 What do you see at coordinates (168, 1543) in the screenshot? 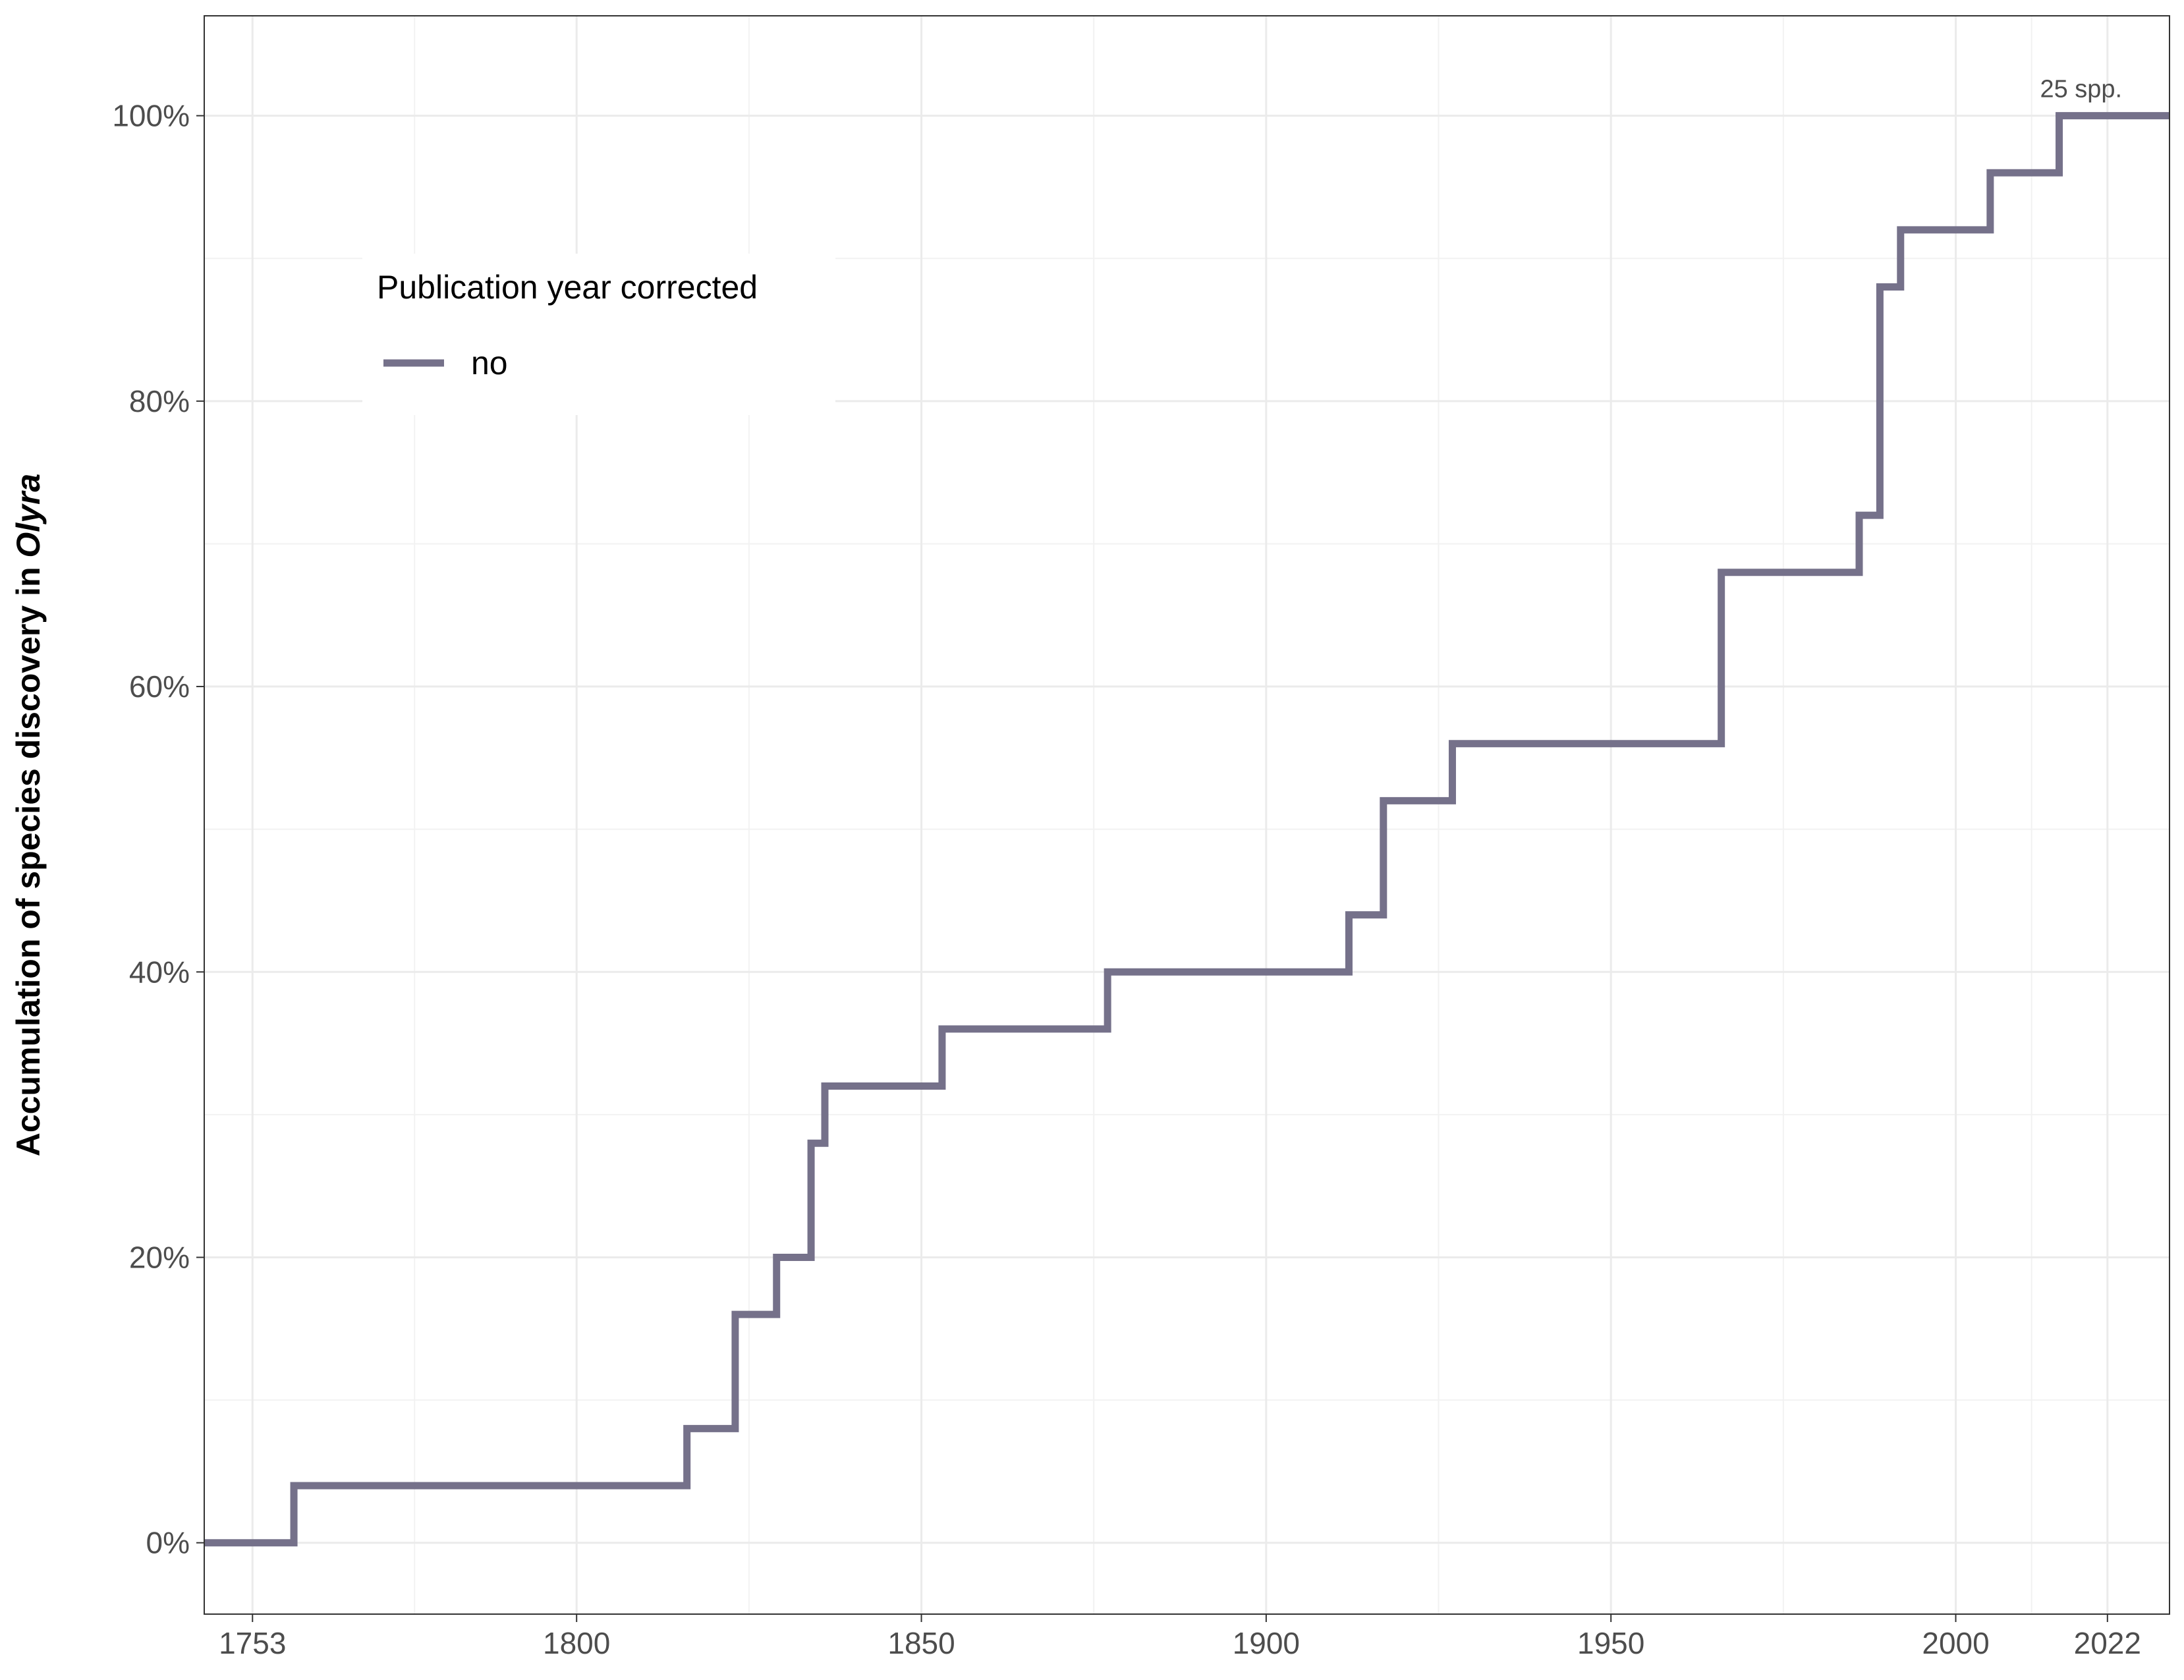
I see `y-tick-label: 0%` at bounding box center [168, 1543].